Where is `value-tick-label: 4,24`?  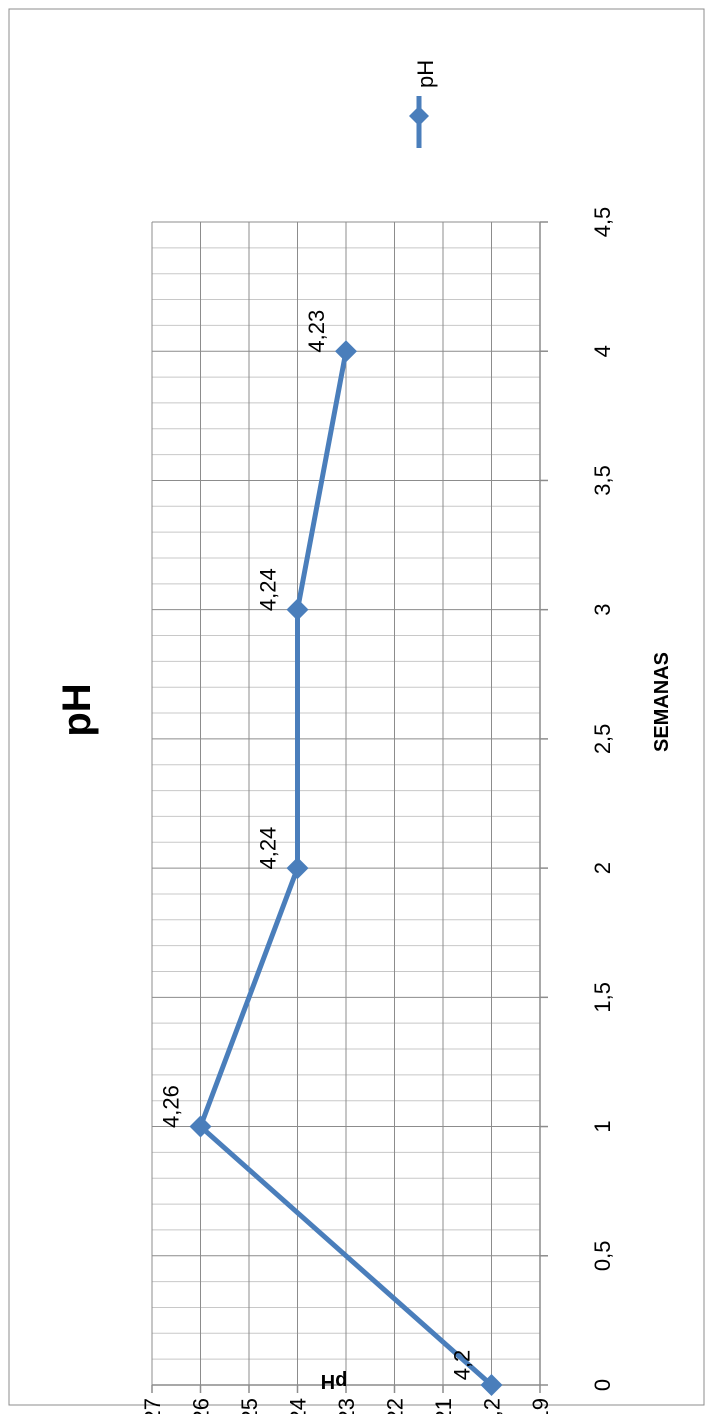
value-tick-label: 4,24 is located at coordinates (298, 1406).